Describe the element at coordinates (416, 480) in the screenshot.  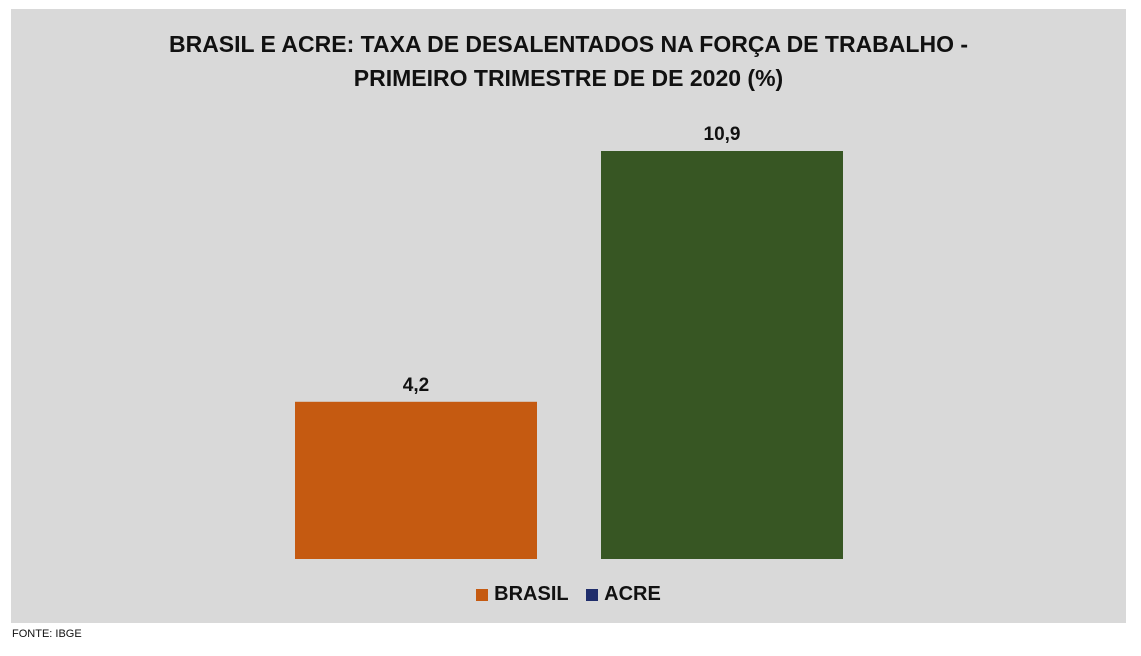
I see `bar-brasil` at that location.